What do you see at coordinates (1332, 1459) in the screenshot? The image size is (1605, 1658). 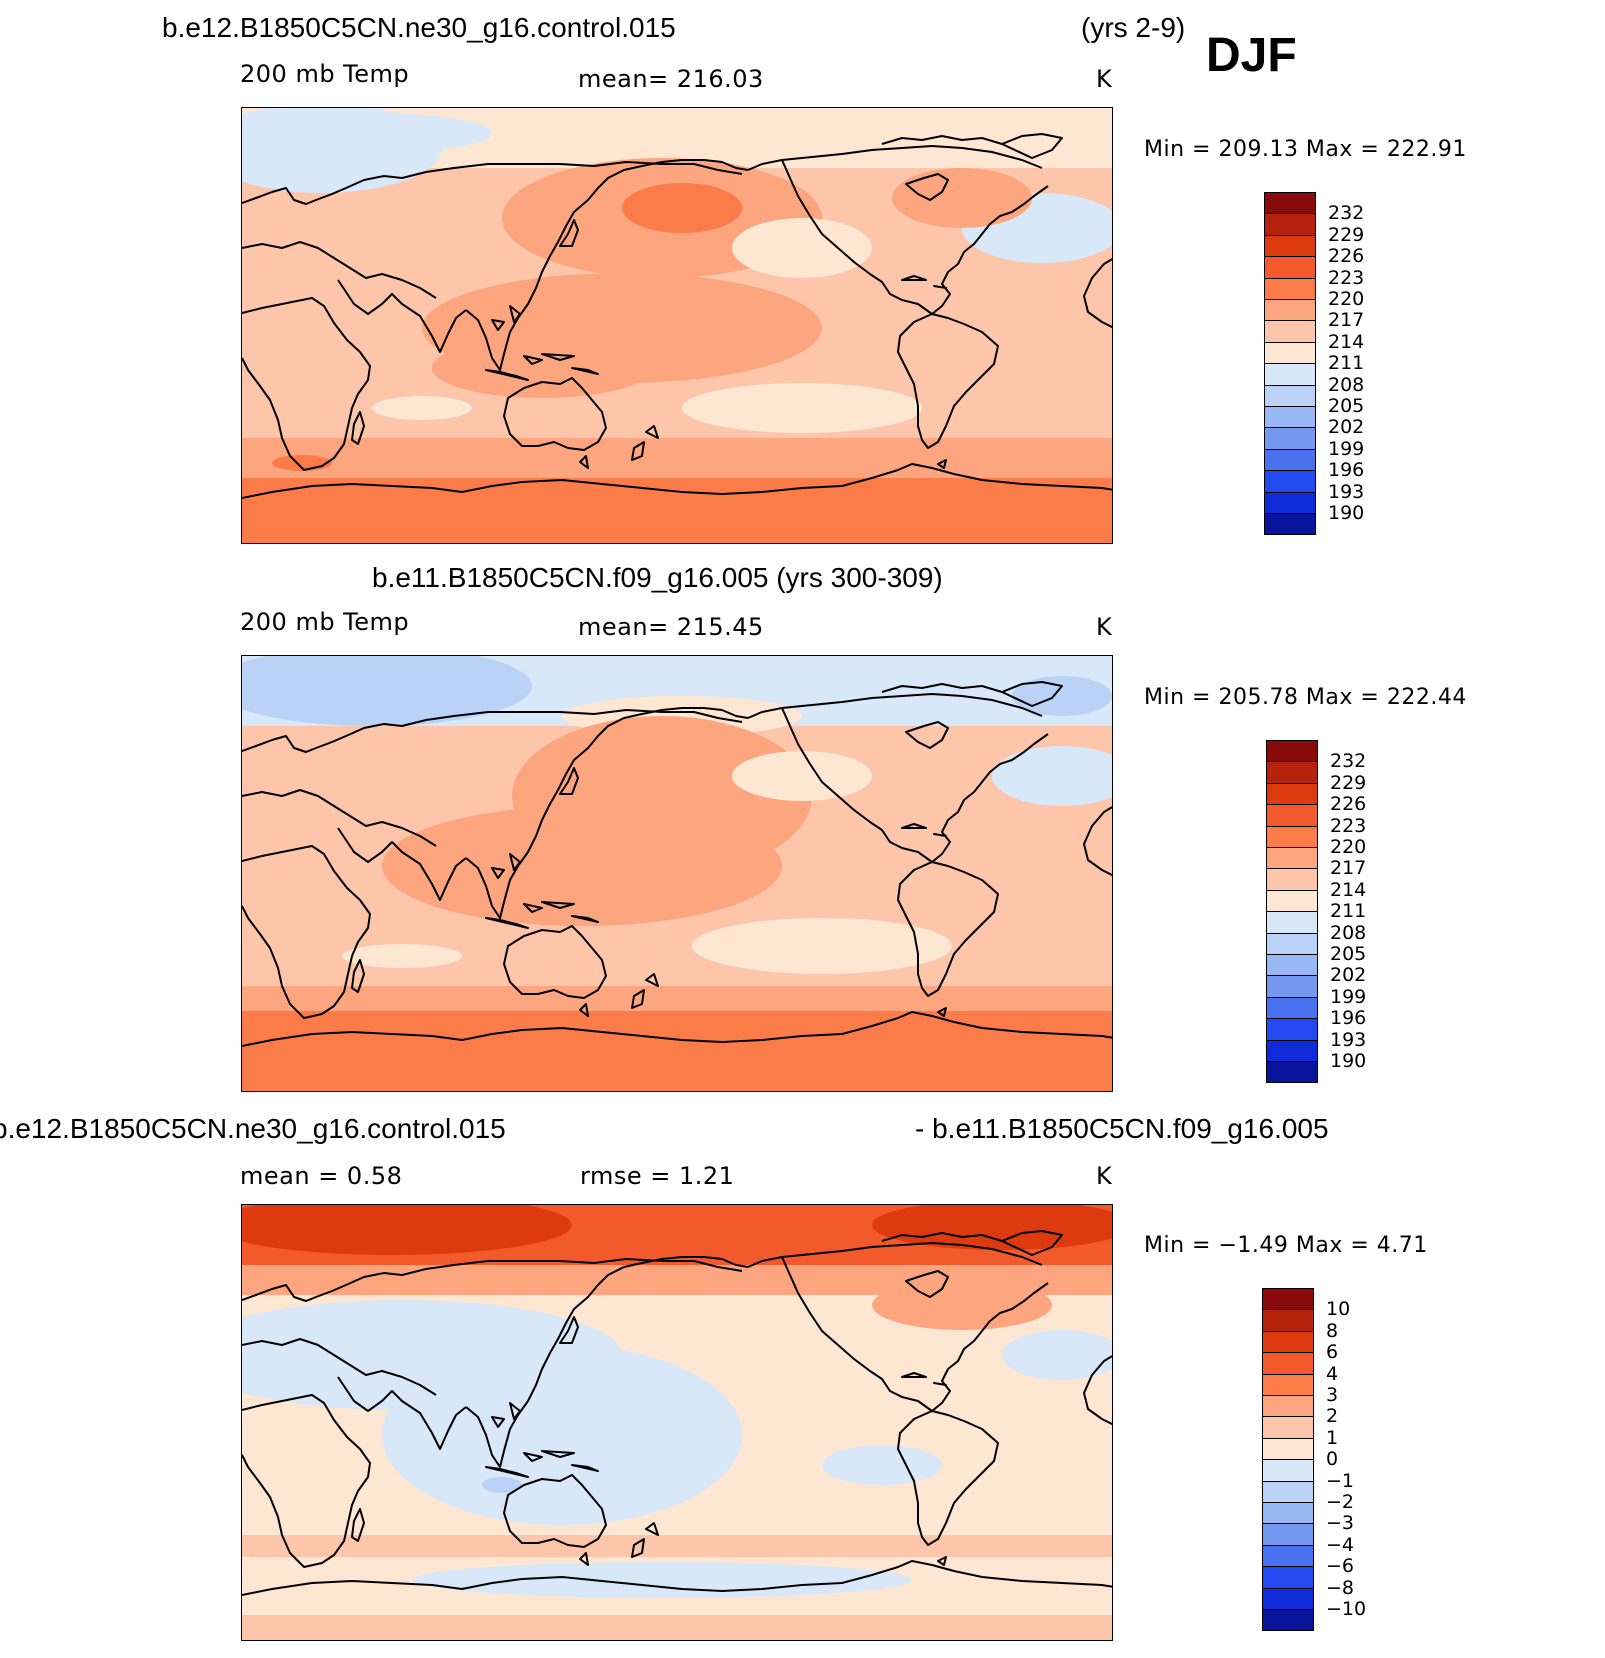 I see `colorbar-label: 0` at bounding box center [1332, 1459].